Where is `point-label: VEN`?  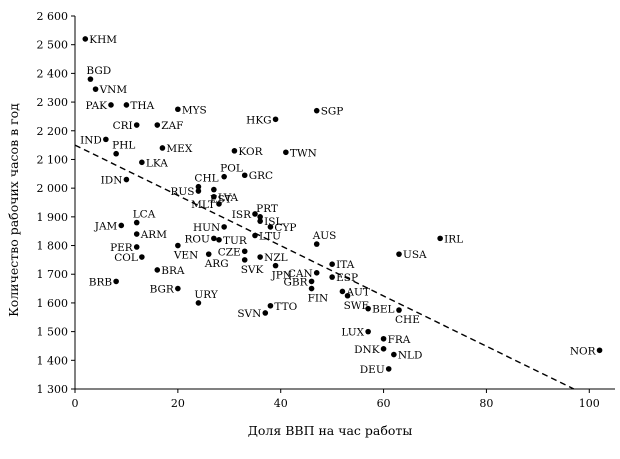
point-label: VEN is located at coordinates (185, 256).